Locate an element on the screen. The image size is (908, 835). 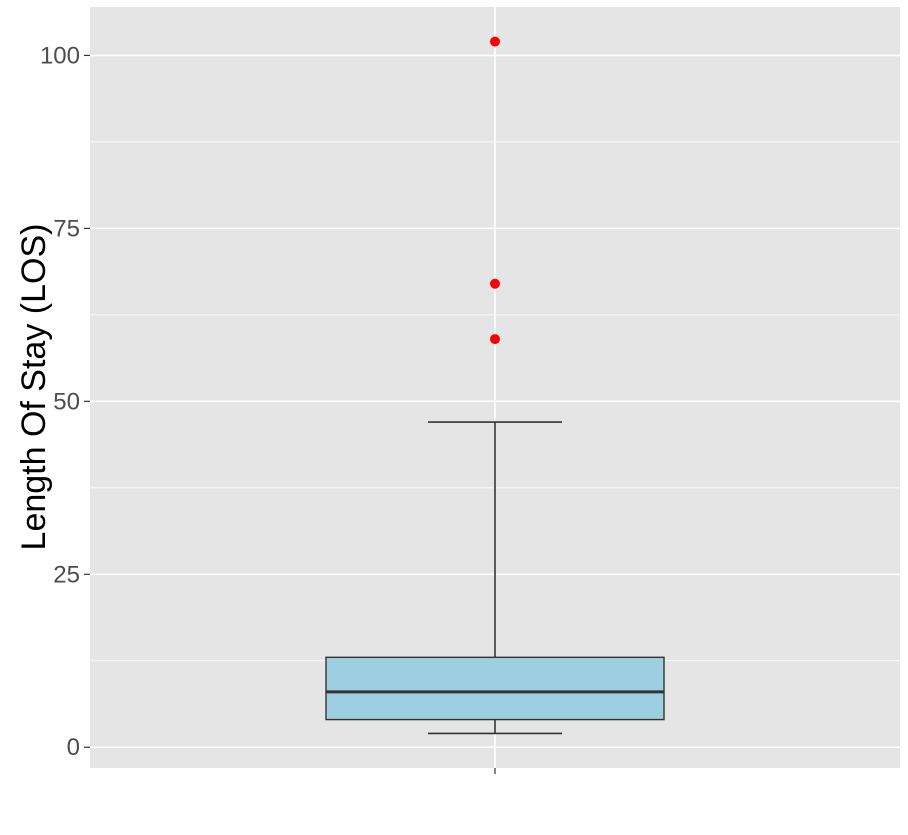
y-tick-label: 75 is located at coordinates (66, 228).